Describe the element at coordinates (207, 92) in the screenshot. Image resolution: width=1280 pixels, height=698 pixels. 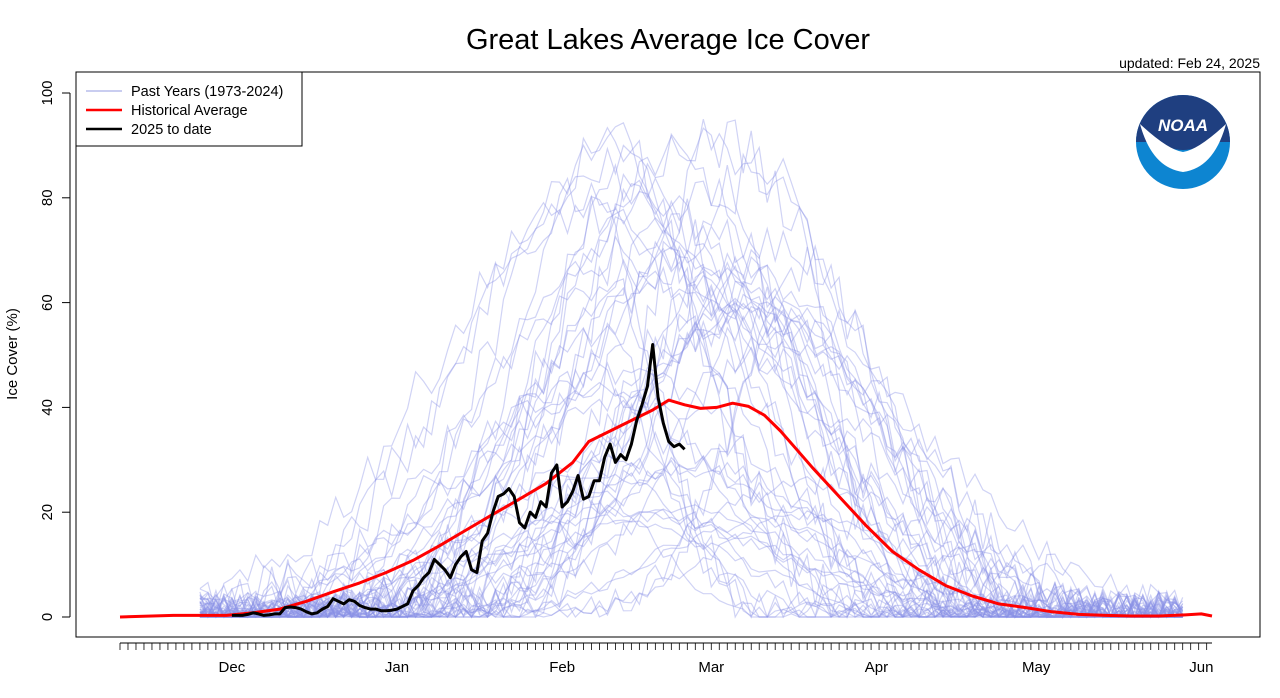
I see `legend-label-past-years: Past Years (1973-2024)` at that location.